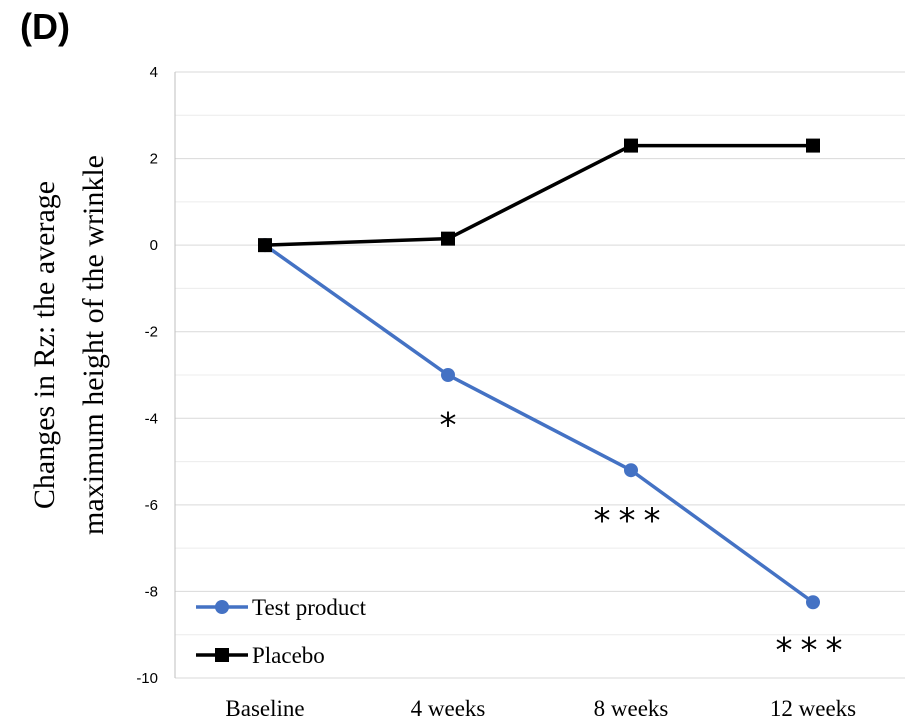 The height and width of the screenshot is (726, 924). I want to click on x-tick-label: 4 weeks, so click(448, 708).